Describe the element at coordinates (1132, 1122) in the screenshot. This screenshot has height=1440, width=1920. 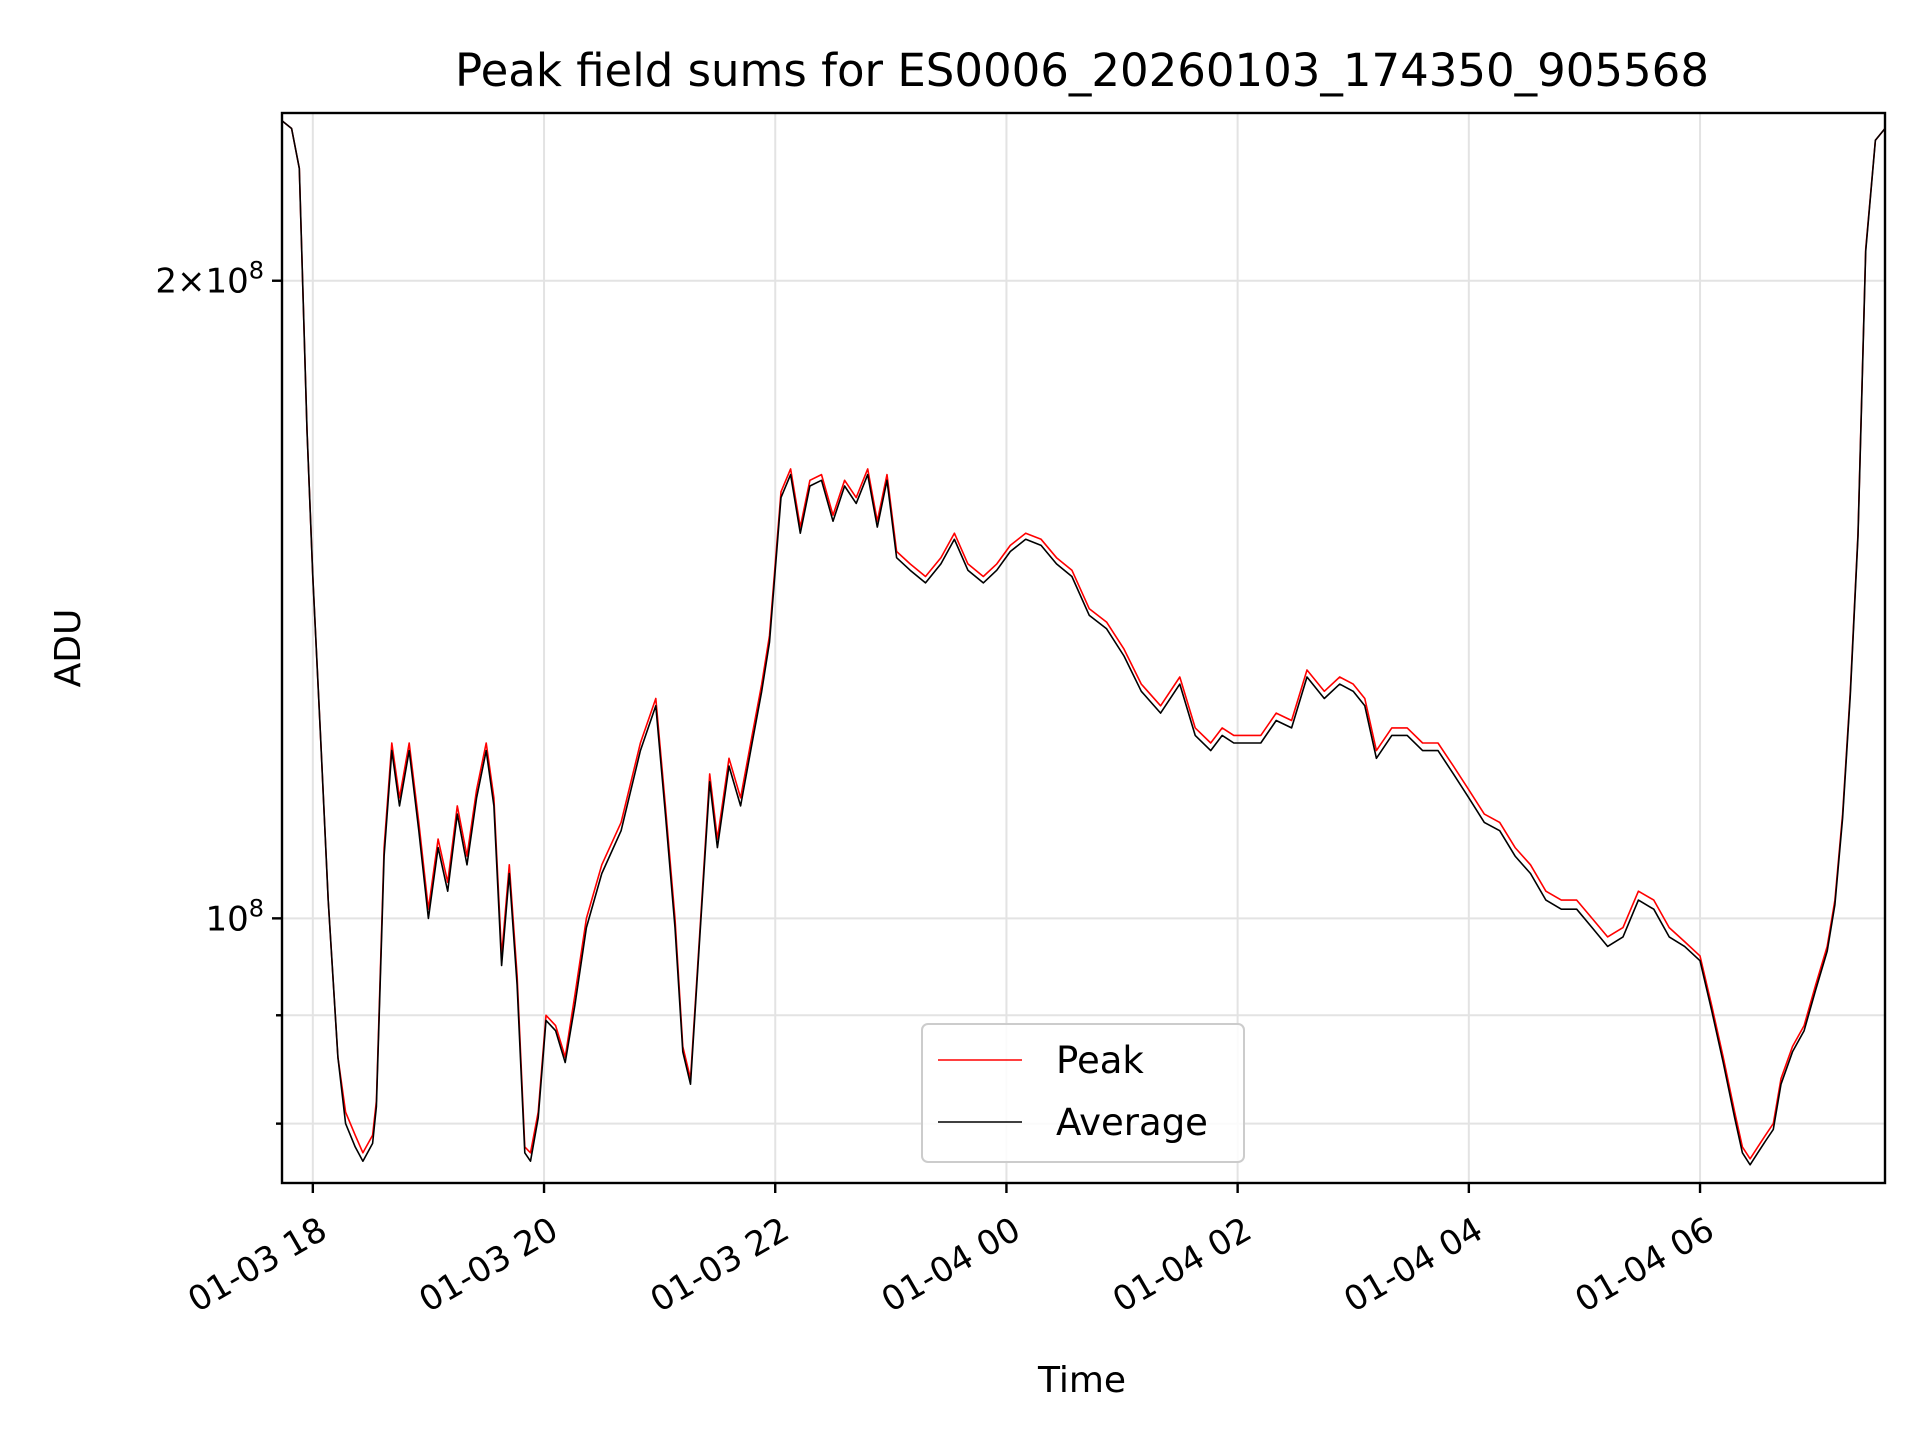
I see `legend-label-average: Average` at that location.